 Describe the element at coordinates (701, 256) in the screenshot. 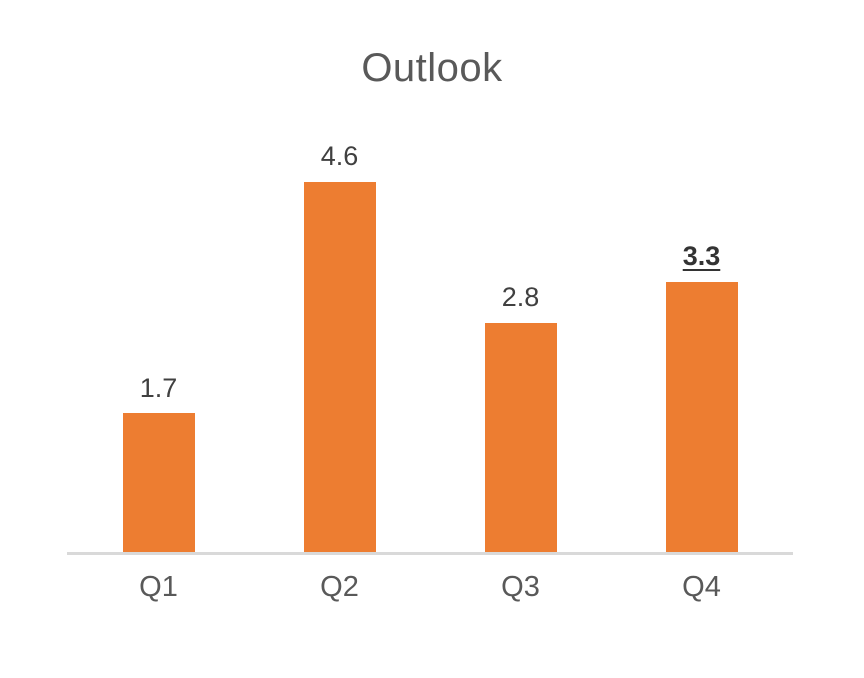

I see `data-label-q4: 3.3` at that location.